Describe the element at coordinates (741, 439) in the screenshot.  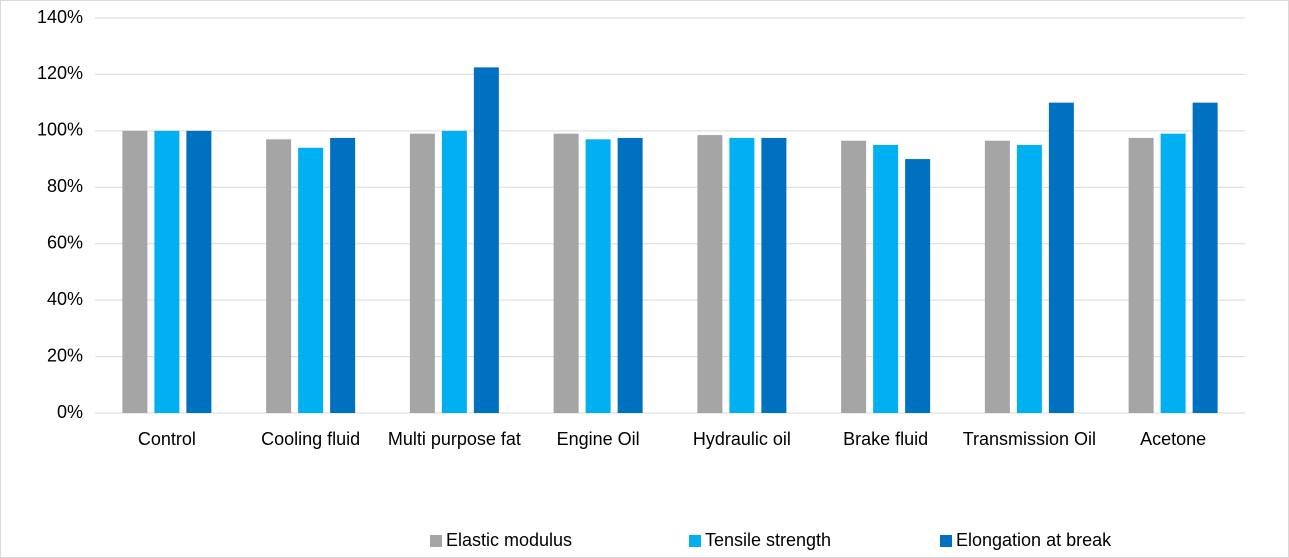
I see `x-tick-label: Hydraulic oil` at that location.